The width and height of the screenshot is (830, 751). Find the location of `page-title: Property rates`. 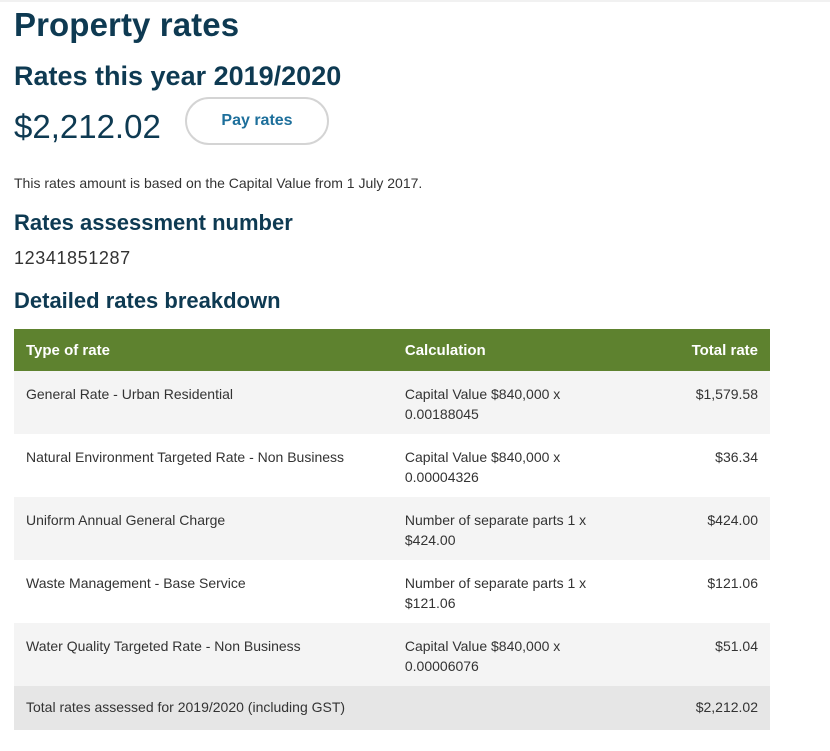

page-title: Property rates is located at coordinates (127, 24).